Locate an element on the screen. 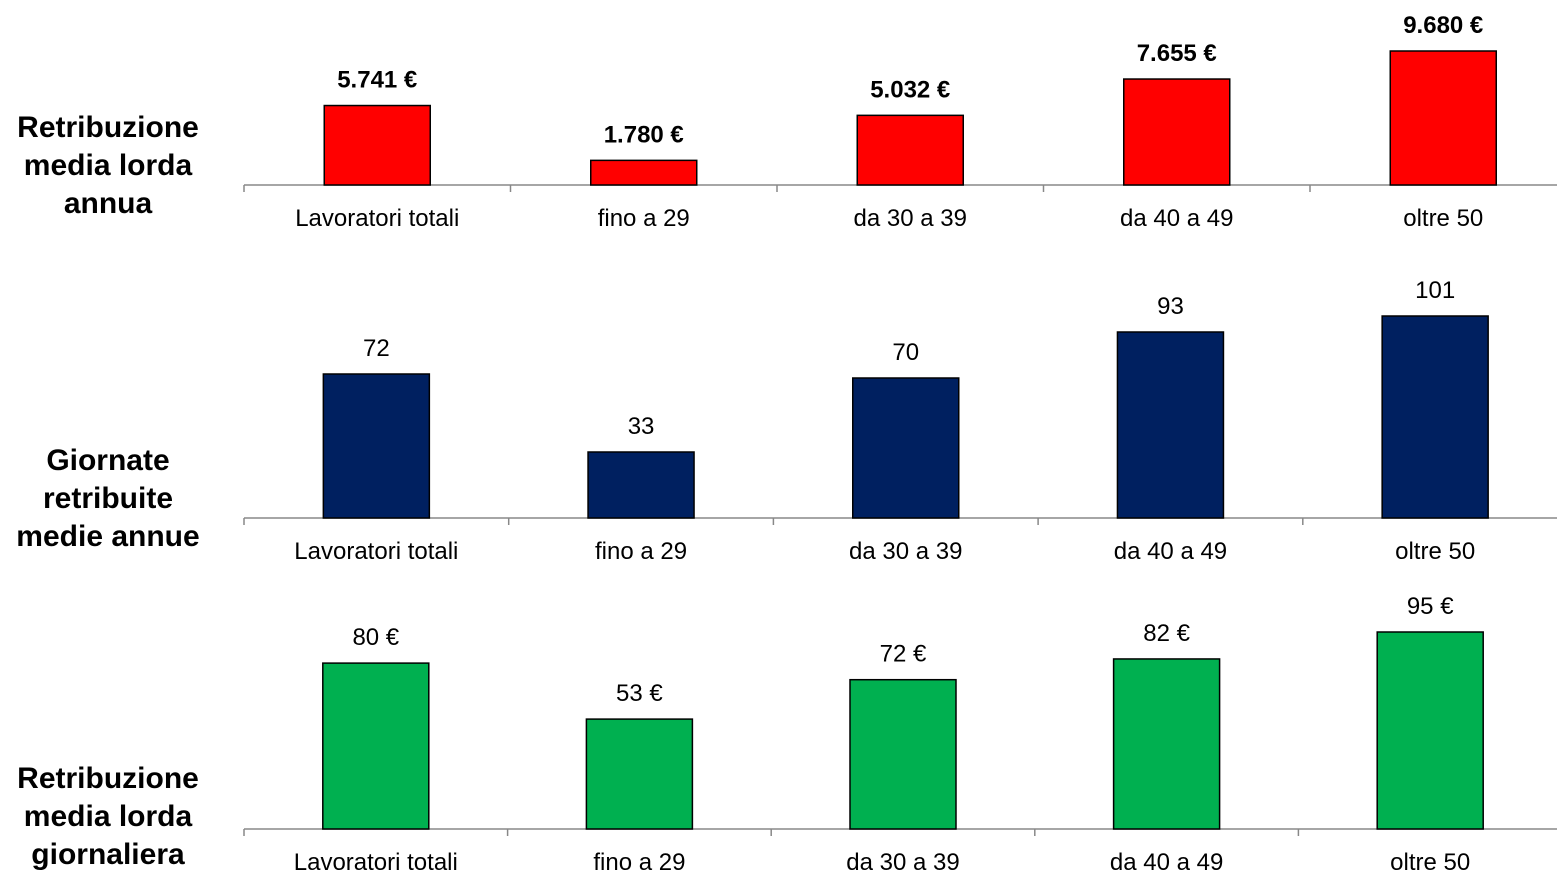  value-label: 101 is located at coordinates (1435, 290).